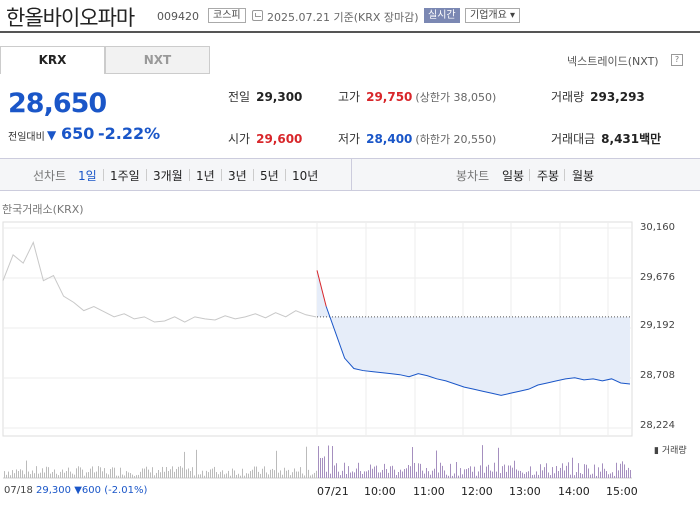 This screenshot has height=505, width=700. What do you see at coordinates (657, 425) in the screenshot?
I see `y-tick-label: 28,224` at bounding box center [657, 425].